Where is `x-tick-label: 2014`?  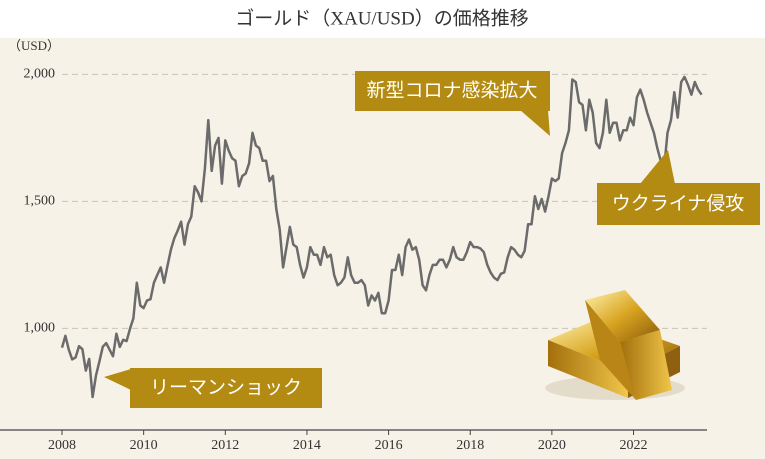 x-tick-label: 2014 is located at coordinates (307, 445).